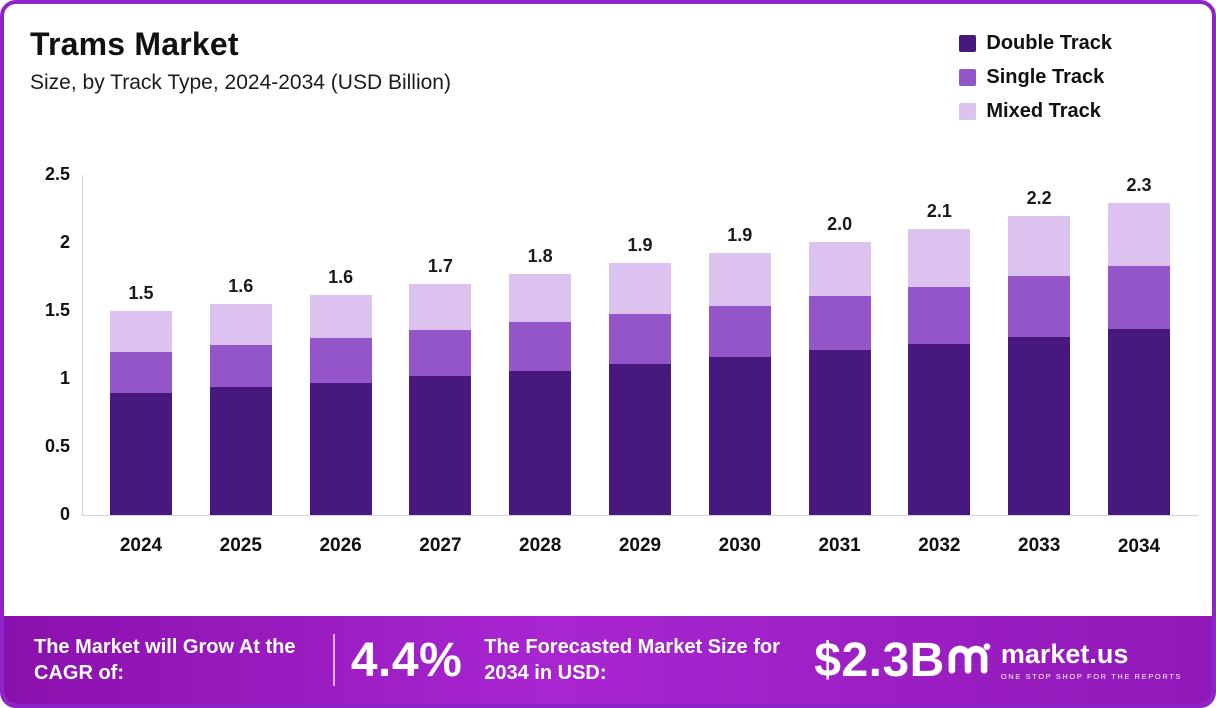 This screenshot has height=708, width=1216. I want to click on bar-total-label: 2.2, so click(1039, 197).